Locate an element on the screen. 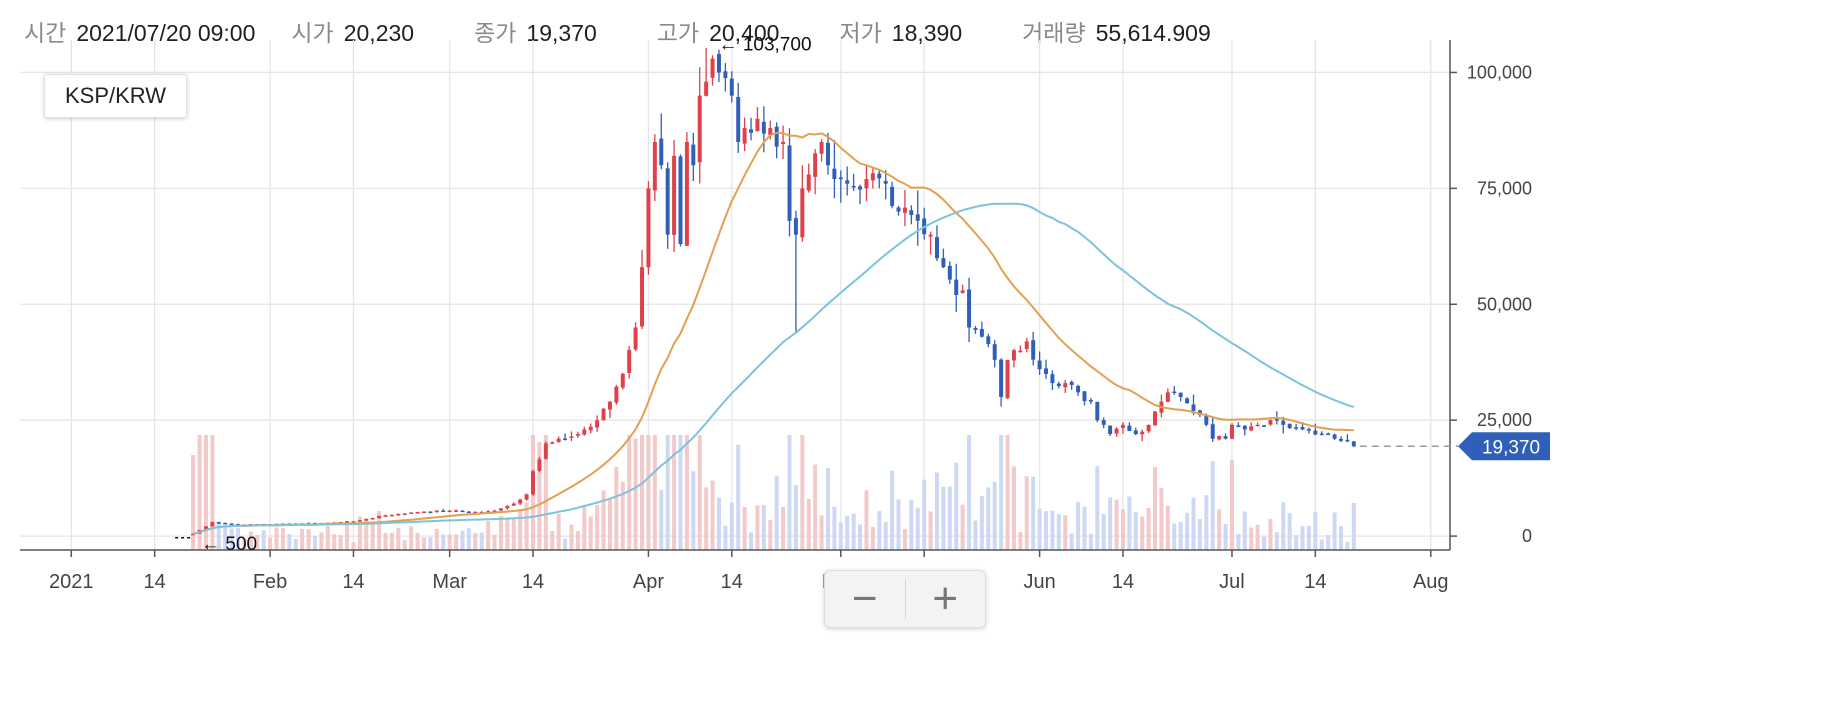 The width and height of the screenshot is (1848, 710). high-value: 20,400 is located at coordinates (744, 33).